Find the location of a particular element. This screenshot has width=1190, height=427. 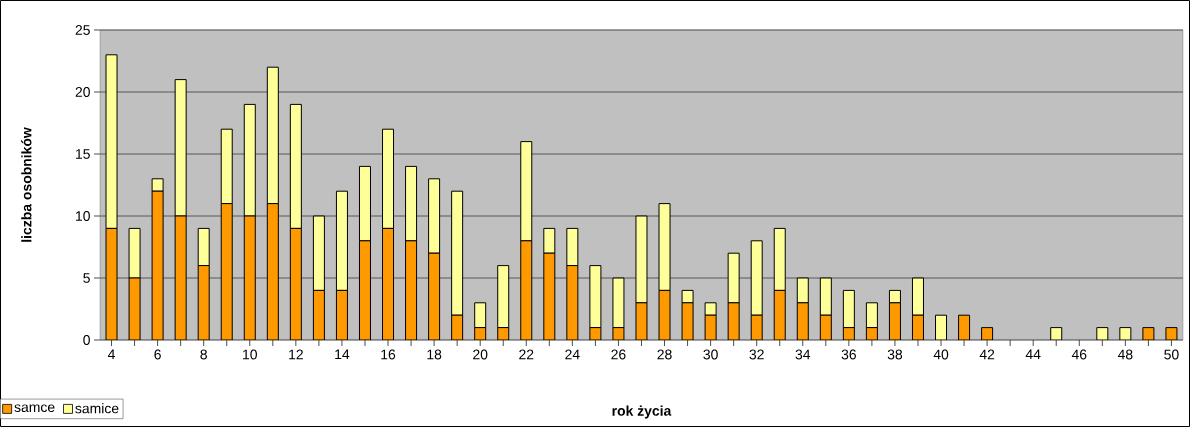

x-tick-label: 24 is located at coordinates (572, 354).